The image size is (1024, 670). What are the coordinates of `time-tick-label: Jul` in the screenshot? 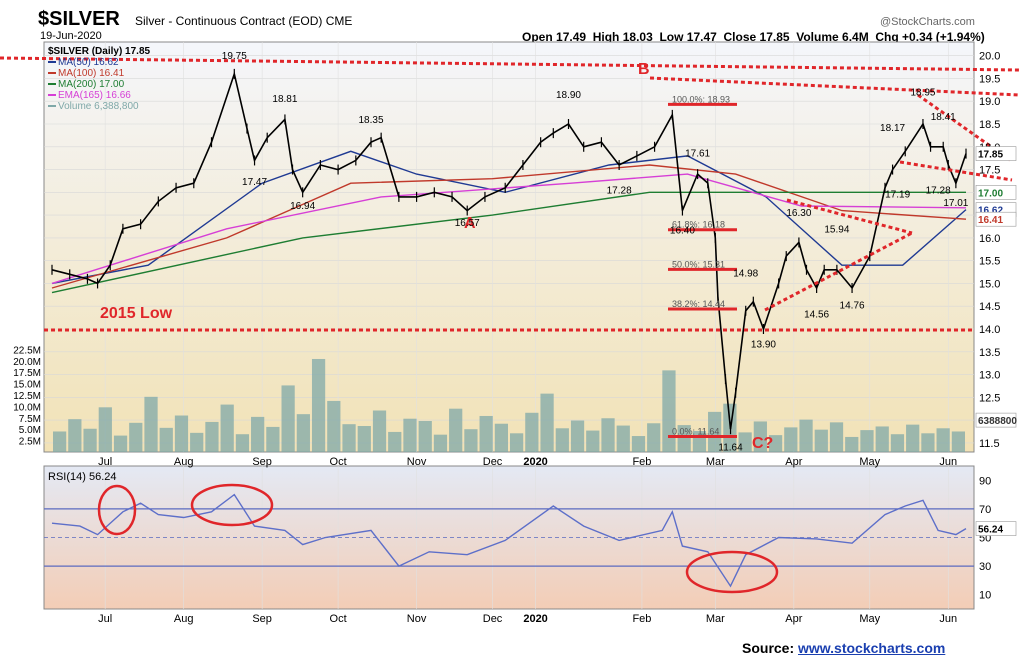 It's located at (105, 462).